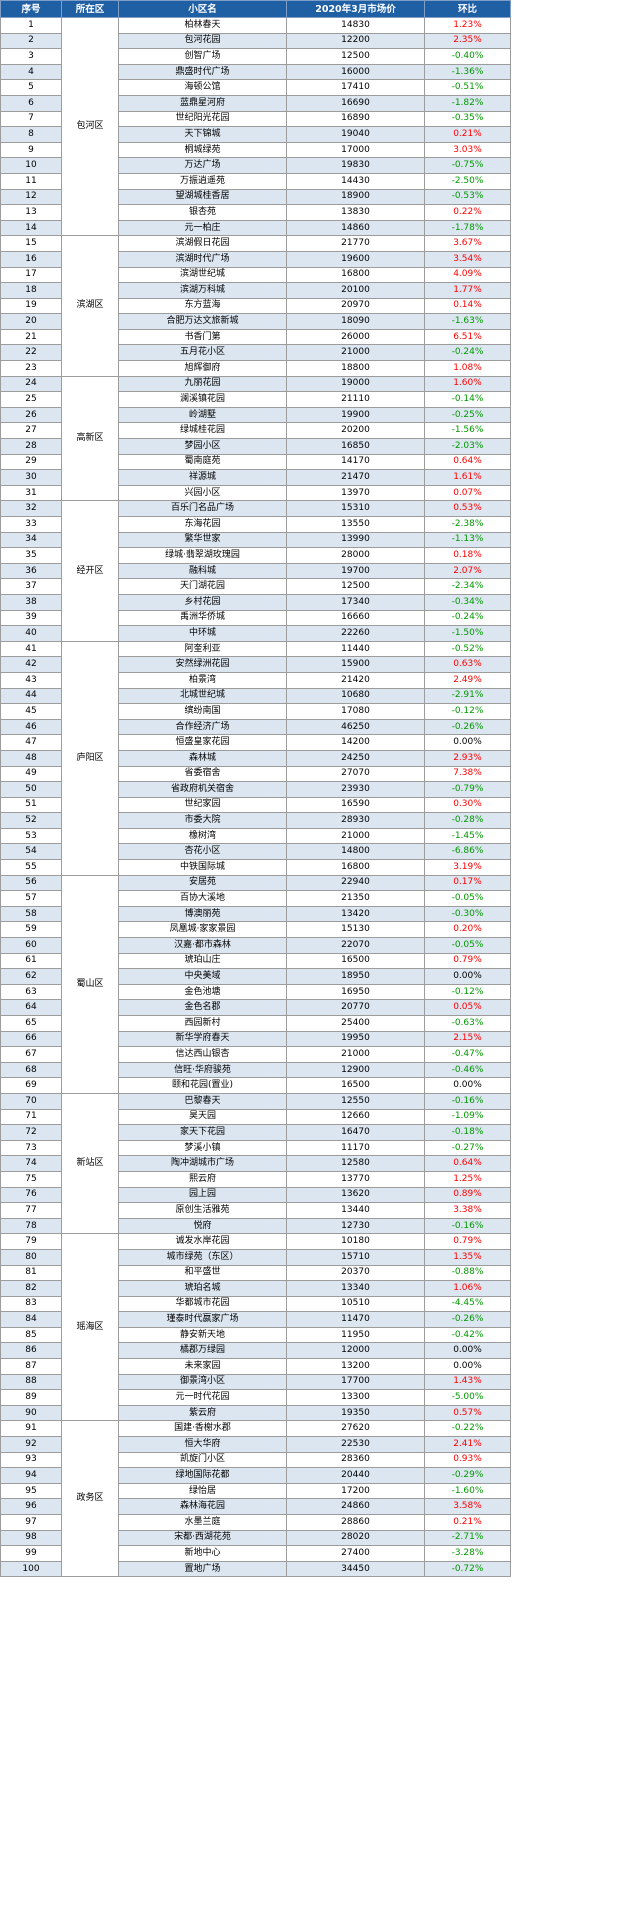 This screenshot has width=624, height=1921. I want to click on price-change: 1.23%, so click(467, 25).